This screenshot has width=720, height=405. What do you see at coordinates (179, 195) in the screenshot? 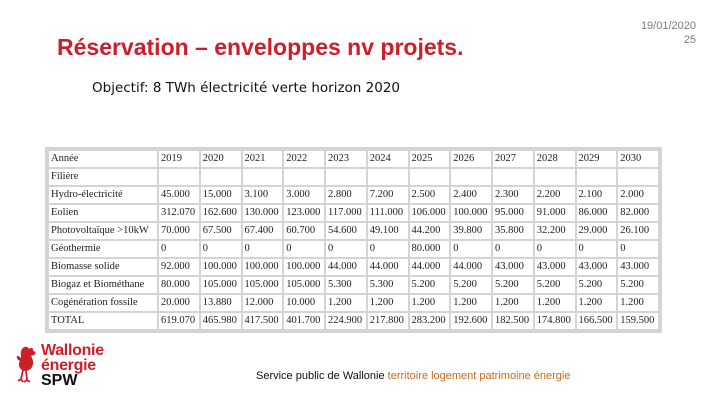
I see `table-cell: 45.000` at bounding box center [179, 195].